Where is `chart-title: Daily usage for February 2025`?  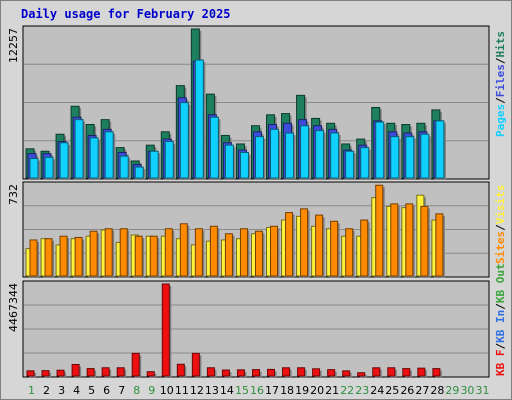
chart-title: Daily usage for February 2025 is located at coordinates (126, 14).